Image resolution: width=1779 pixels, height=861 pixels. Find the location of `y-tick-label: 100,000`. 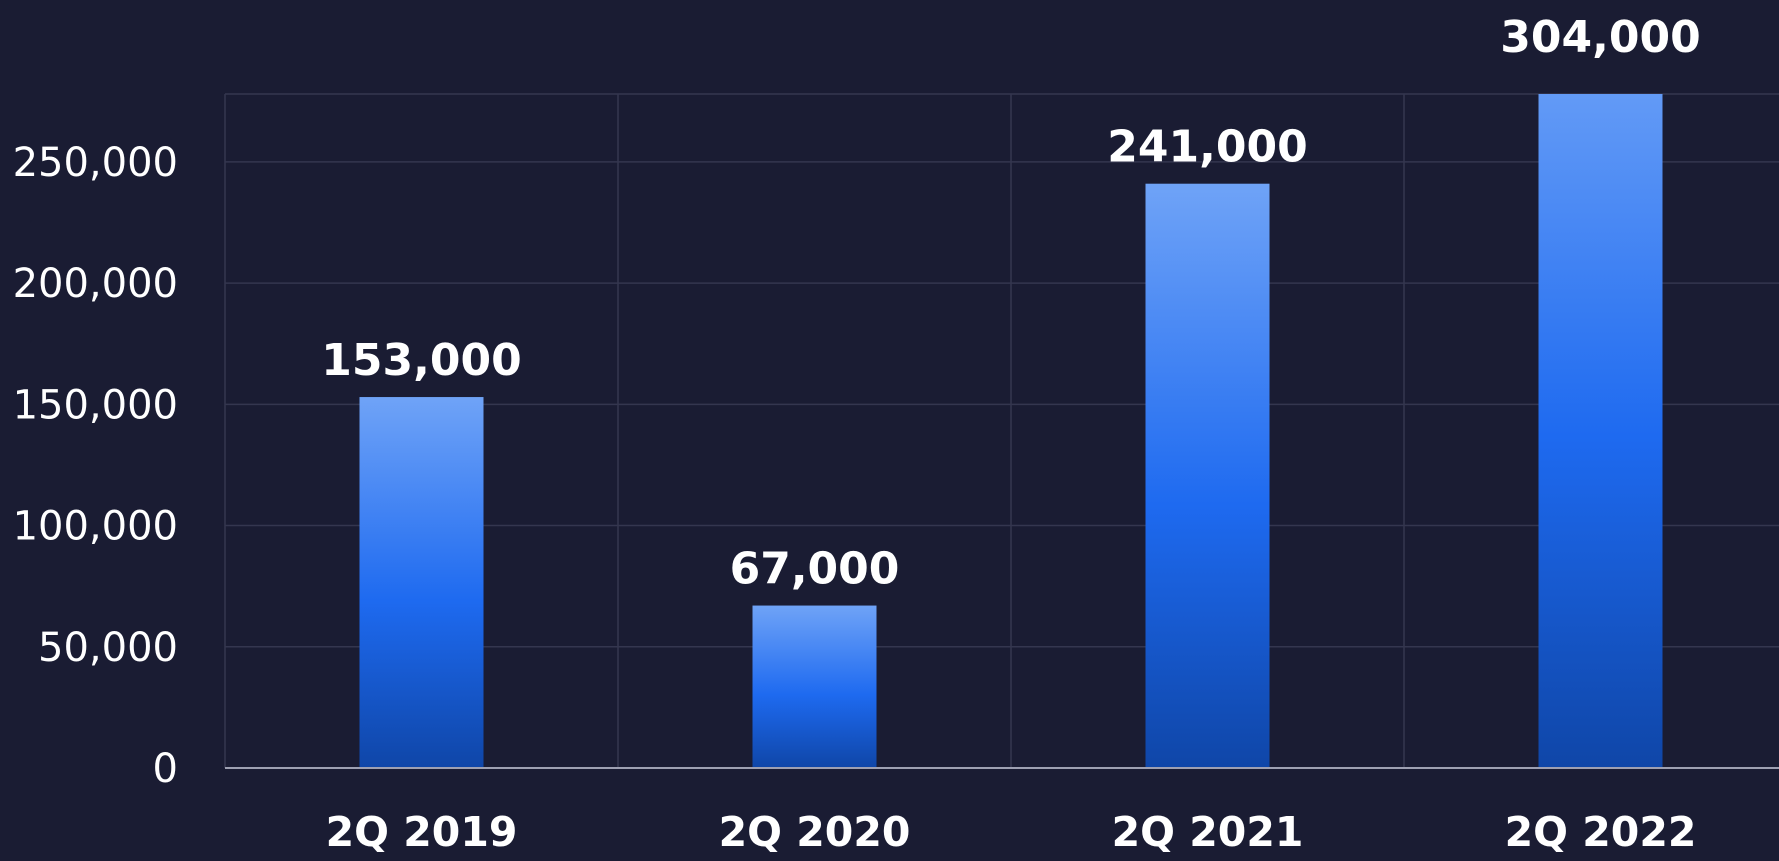

y-tick-label: 100,000 is located at coordinates (95, 527).